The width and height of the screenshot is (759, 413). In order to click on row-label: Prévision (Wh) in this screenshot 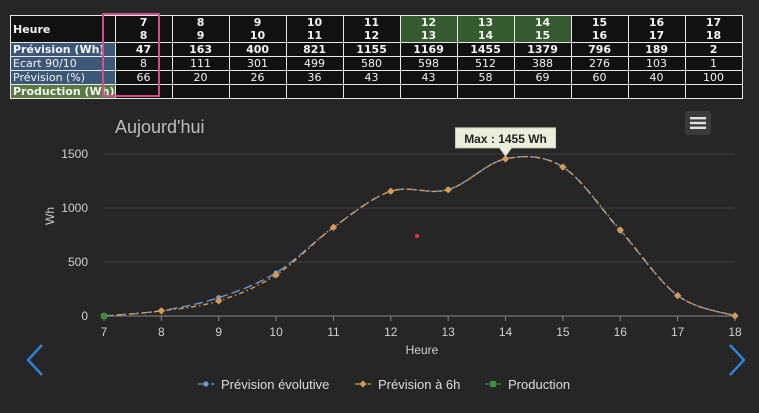, I will do `click(63, 49)`.